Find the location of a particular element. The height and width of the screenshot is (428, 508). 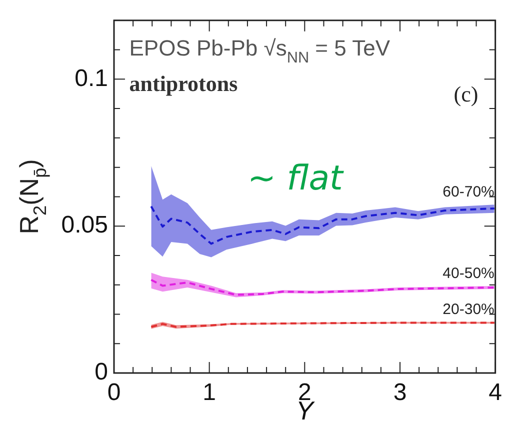

y-tick-label: 0.1 is located at coordinates (91, 78).